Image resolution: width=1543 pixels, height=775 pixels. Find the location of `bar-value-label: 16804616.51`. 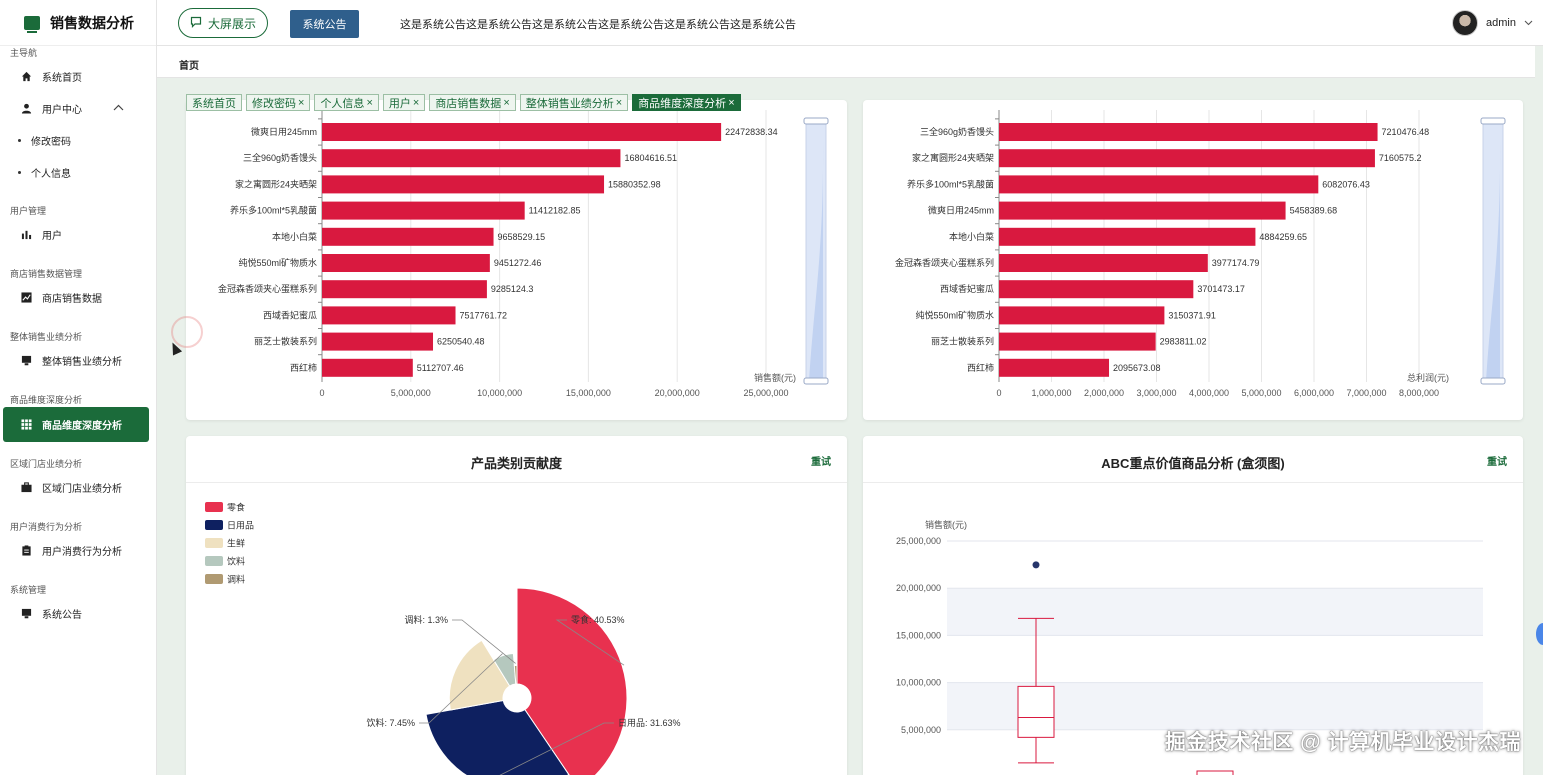

bar-value-label: 16804616.51 is located at coordinates (650, 158).